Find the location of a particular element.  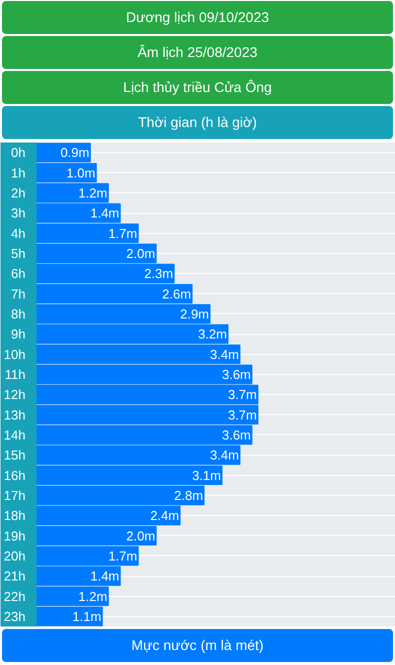

data-label: 2.8m is located at coordinates (189, 495).